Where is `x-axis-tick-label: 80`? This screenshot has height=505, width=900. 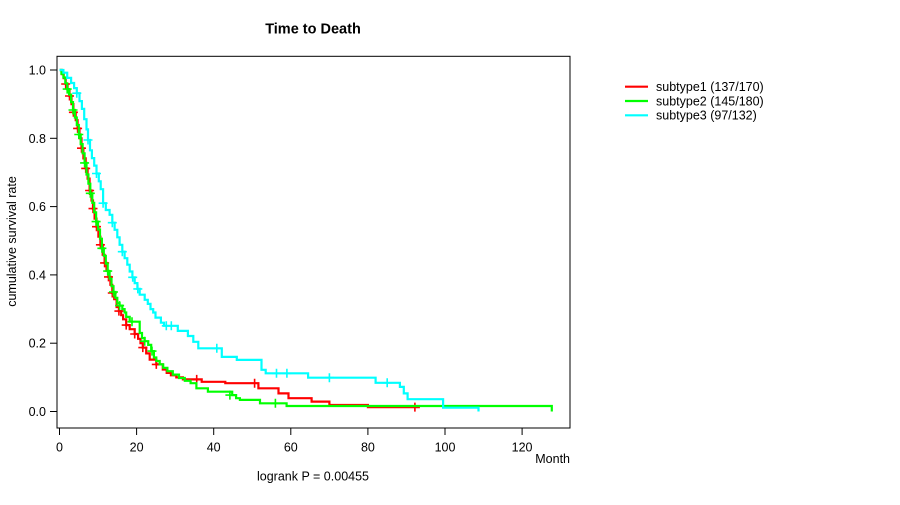
x-axis-tick-label: 80 is located at coordinates (368, 448).